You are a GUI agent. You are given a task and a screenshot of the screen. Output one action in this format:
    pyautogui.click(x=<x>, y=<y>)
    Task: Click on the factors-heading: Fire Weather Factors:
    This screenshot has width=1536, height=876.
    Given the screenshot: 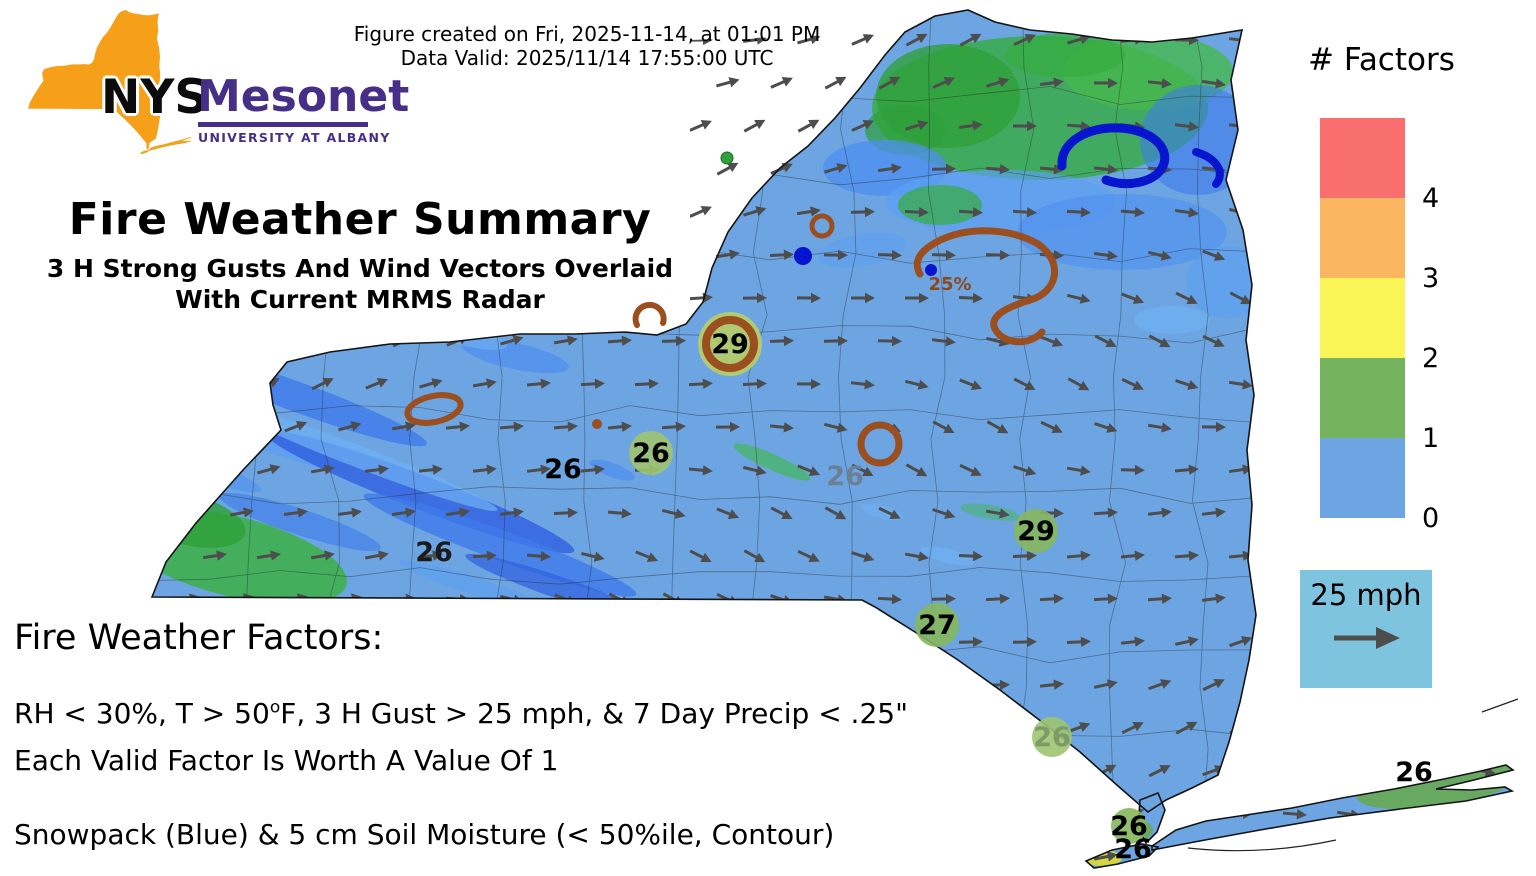 What is the action you would take?
    pyautogui.click(x=199, y=638)
    